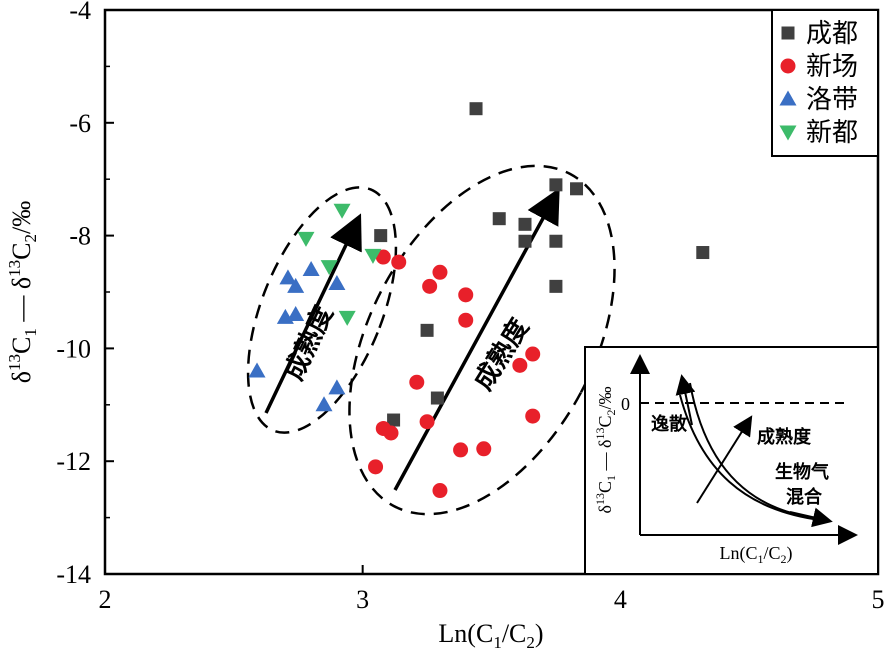 The height and width of the screenshot is (648, 885). I want to click on y-axis-title: δ13C1 — δ13C2/‰, so click(22, 292).